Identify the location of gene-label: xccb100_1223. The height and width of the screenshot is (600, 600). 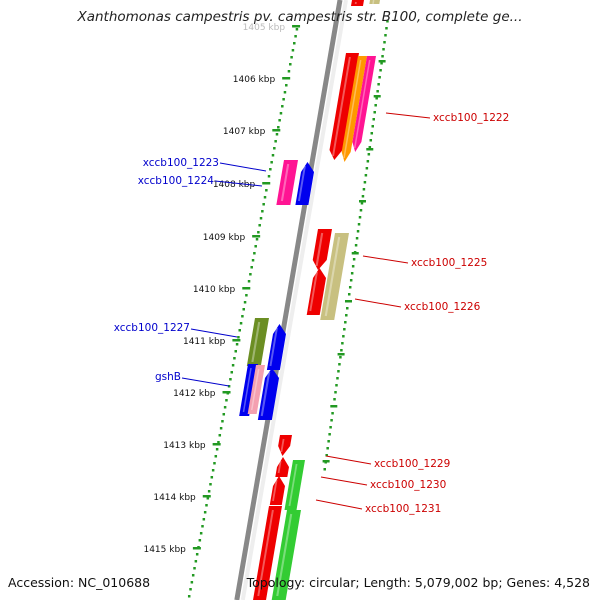
(181, 163).